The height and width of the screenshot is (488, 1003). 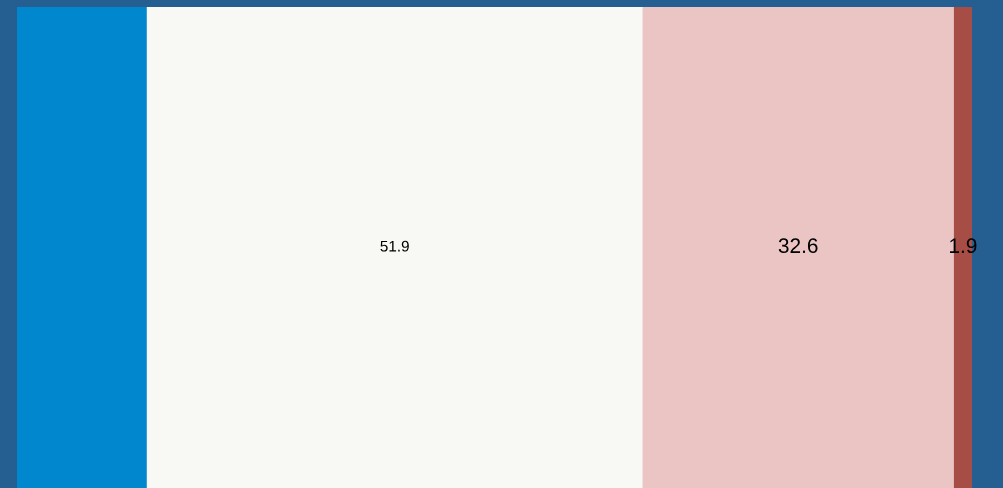 I want to click on data-label: 51.9, so click(x=394, y=246).